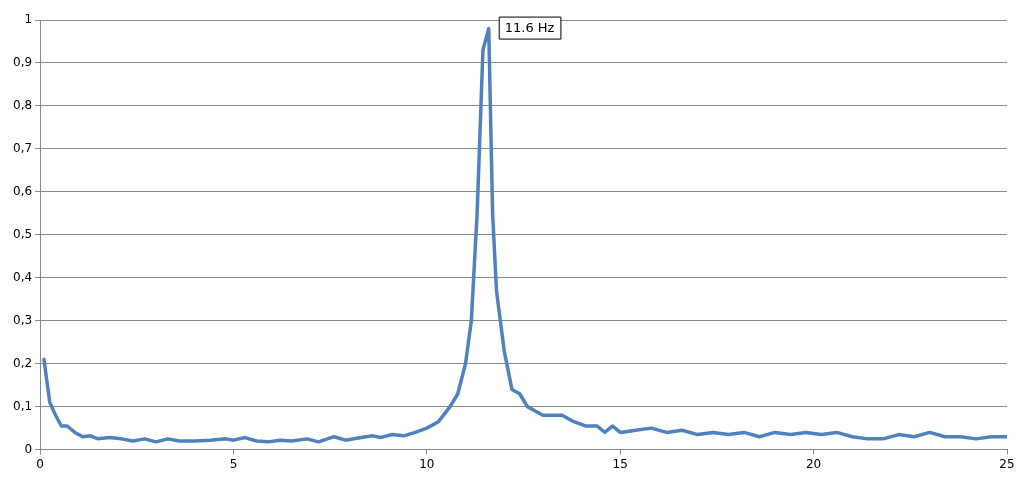  What do you see at coordinates (28, 19) in the screenshot?
I see `y-tick-label: 1` at bounding box center [28, 19].